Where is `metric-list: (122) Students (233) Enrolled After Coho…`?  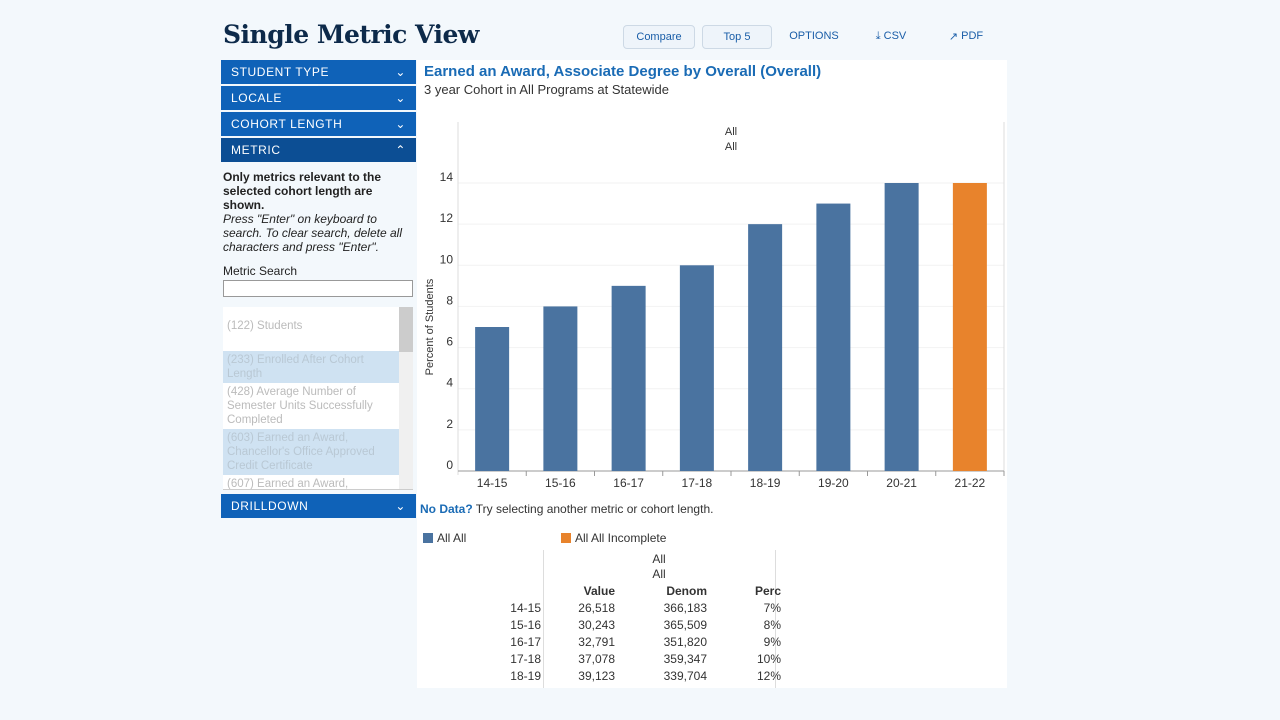 metric-list: (122) Students (233) Enrolled After Coho… is located at coordinates (318, 398).